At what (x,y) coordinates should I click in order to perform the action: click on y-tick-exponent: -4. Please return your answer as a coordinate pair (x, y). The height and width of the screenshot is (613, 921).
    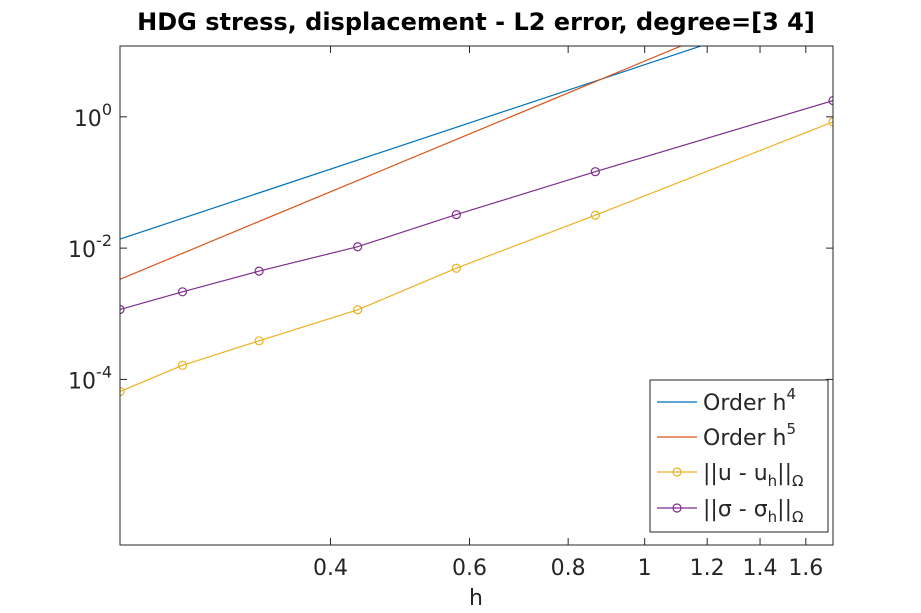
    Looking at the image, I should click on (104, 371).